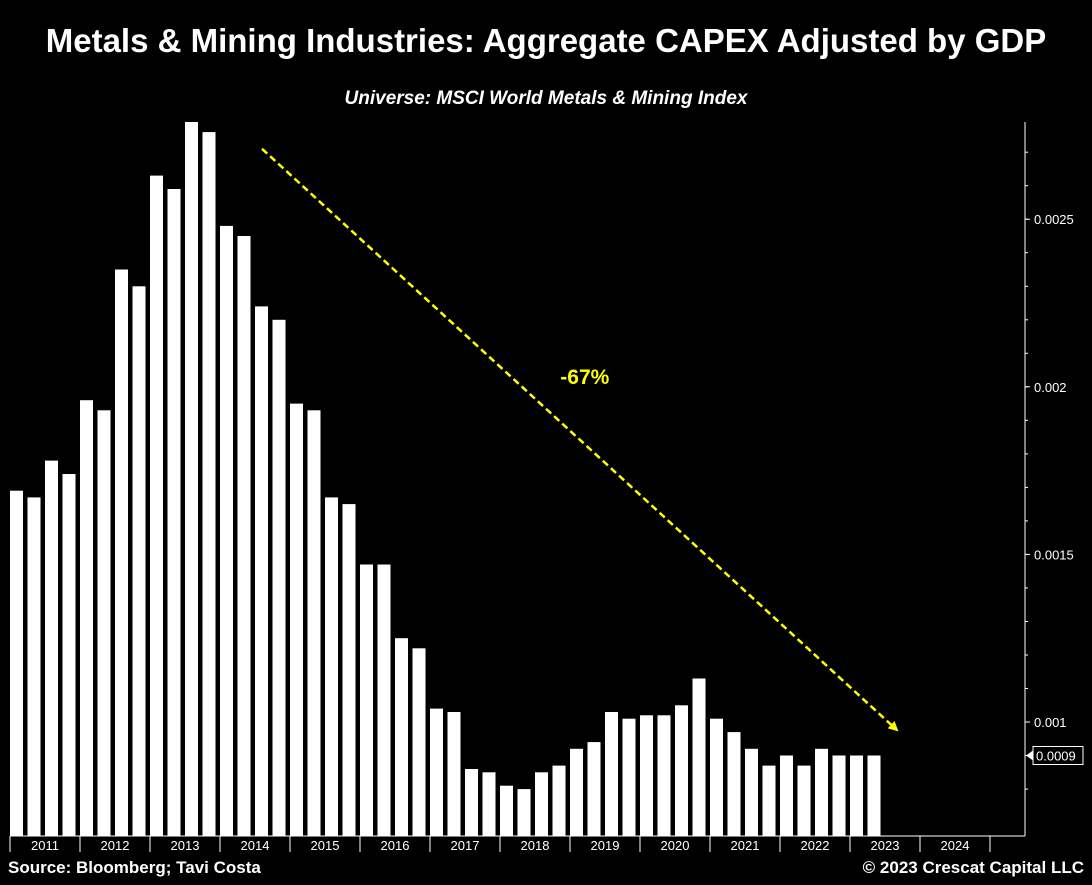 Image resolution: width=1092 pixels, height=885 pixels. Describe the element at coordinates (1050, 387) in the screenshot. I see `y-tick-label: 0.002` at that location.